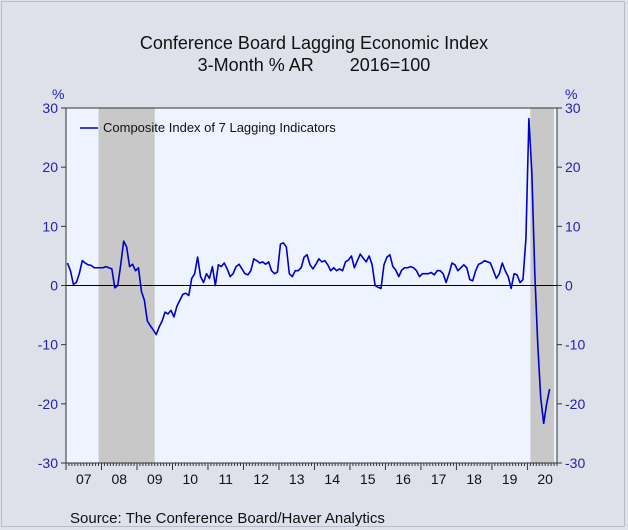 The image size is (628, 530). What do you see at coordinates (368, 479) in the screenshot?
I see `x-tick-label: 15` at bounding box center [368, 479].